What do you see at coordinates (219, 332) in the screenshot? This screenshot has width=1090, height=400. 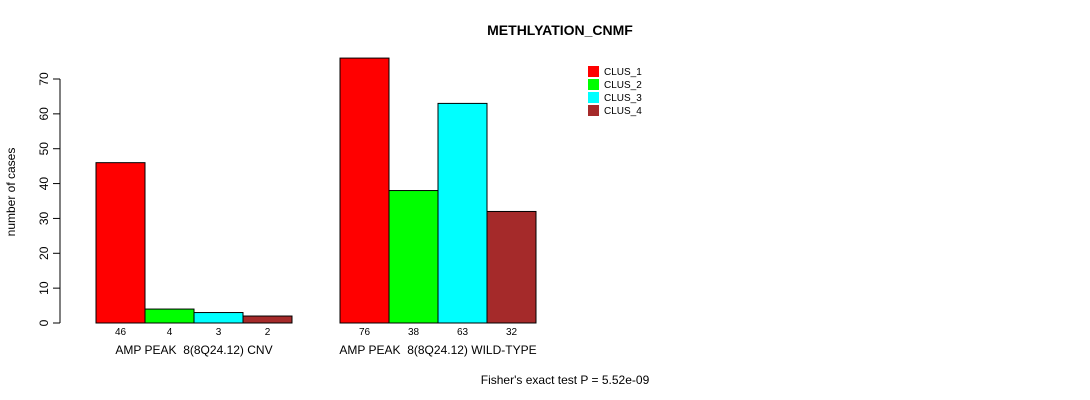 I see `bar-value-label: 3` at bounding box center [219, 332].